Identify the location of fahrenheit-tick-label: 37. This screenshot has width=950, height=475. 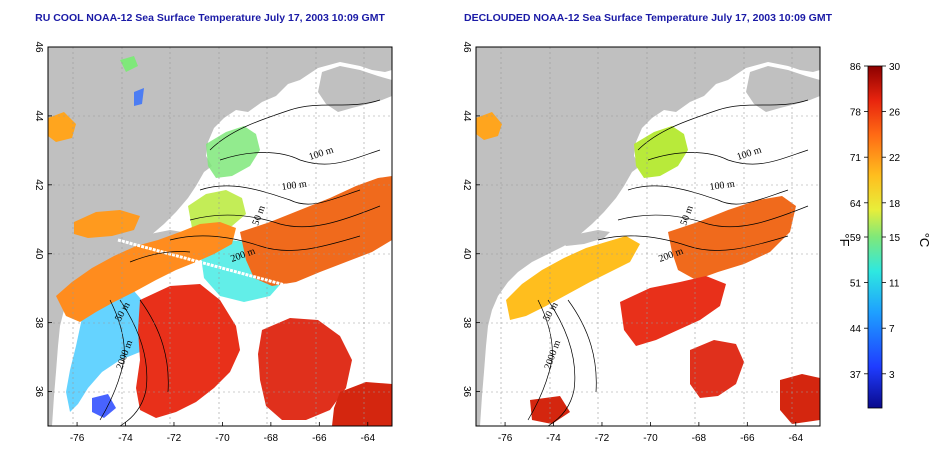
(856, 375).